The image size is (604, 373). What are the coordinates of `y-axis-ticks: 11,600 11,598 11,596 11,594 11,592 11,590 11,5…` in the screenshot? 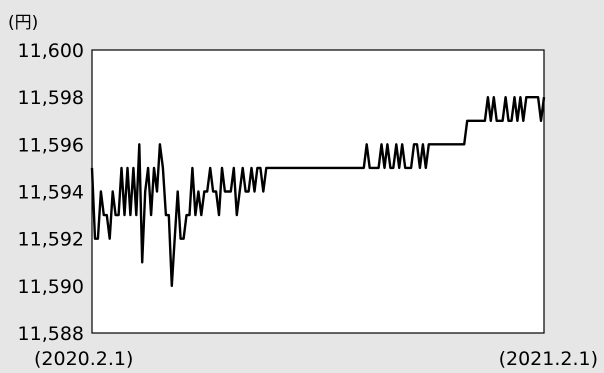 It's located at (51, 192).